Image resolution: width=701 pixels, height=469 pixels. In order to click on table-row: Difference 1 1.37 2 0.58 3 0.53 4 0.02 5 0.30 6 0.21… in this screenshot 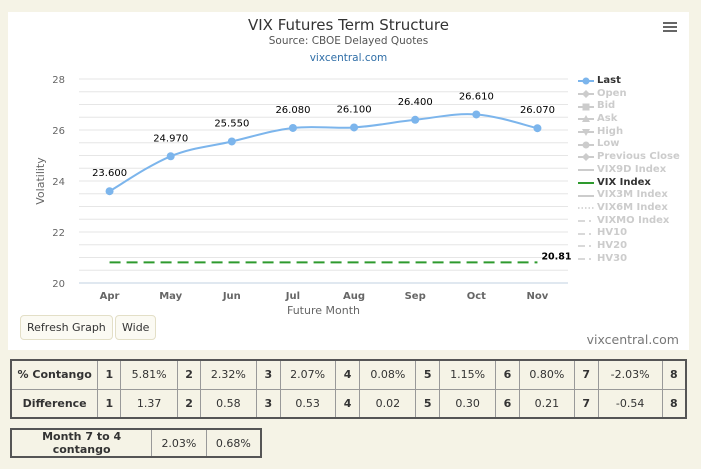, I will do `click(348, 403)`.